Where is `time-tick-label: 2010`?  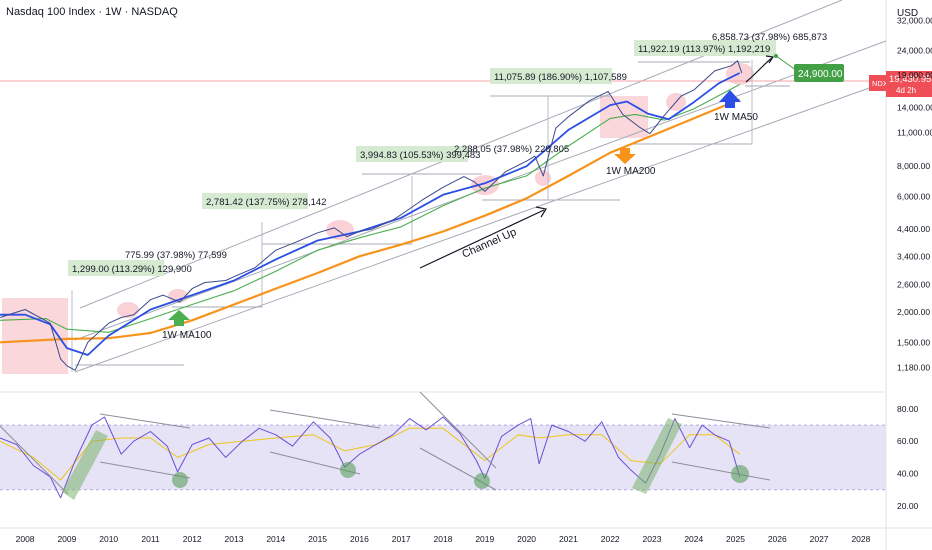 time-tick-label: 2010 is located at coordinates (108, 539).